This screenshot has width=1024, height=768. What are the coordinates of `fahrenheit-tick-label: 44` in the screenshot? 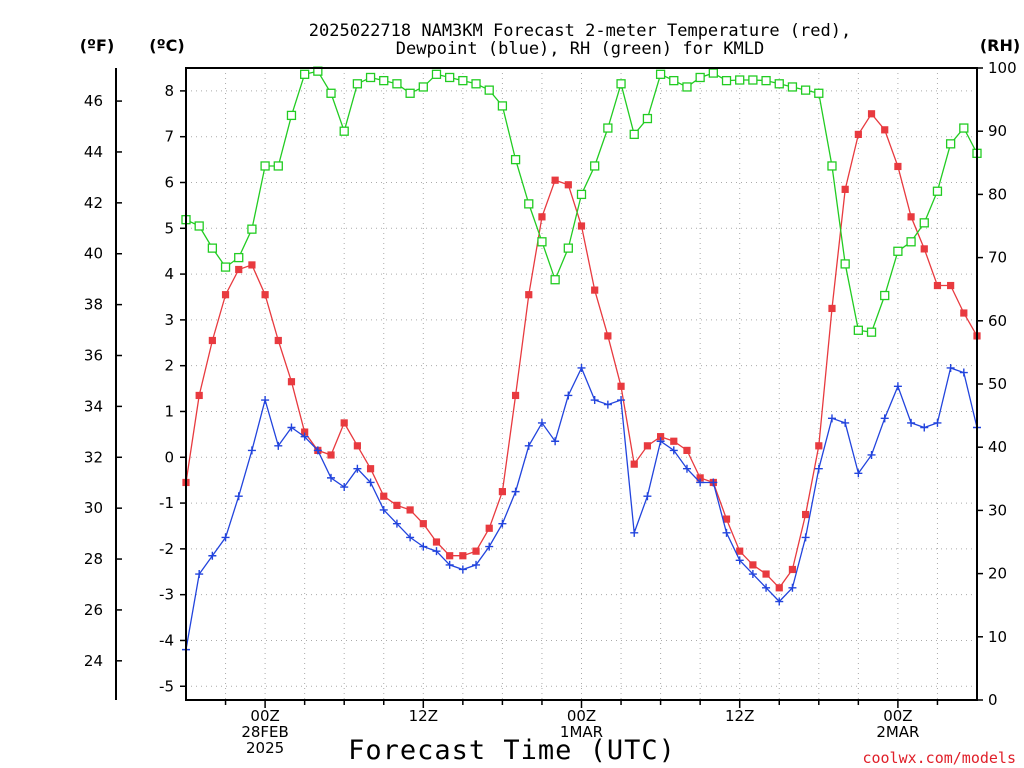 It's located at (93, 152).